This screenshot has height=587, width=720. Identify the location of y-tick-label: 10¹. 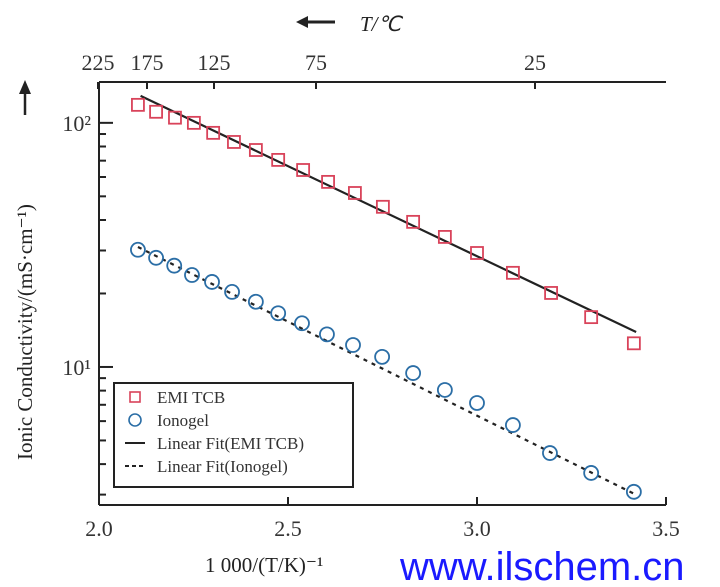
(76, 367).